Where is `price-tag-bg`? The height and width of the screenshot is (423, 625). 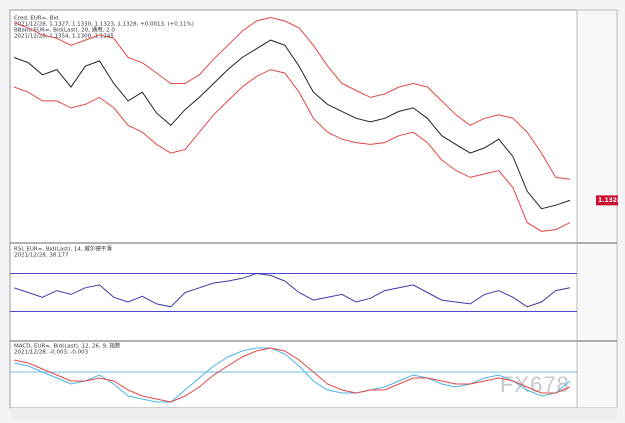 price-tag-bg is located at coordinates (607, 200).